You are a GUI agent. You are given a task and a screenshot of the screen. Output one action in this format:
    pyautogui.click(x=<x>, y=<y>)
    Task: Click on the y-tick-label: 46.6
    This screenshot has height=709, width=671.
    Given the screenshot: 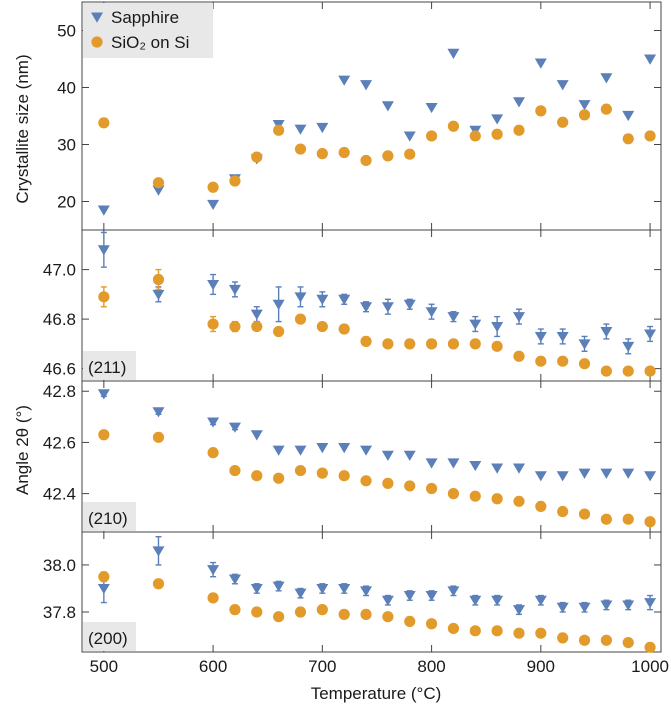 What is the action you would take?
    pyautogui.click(x=59, y=369)
    